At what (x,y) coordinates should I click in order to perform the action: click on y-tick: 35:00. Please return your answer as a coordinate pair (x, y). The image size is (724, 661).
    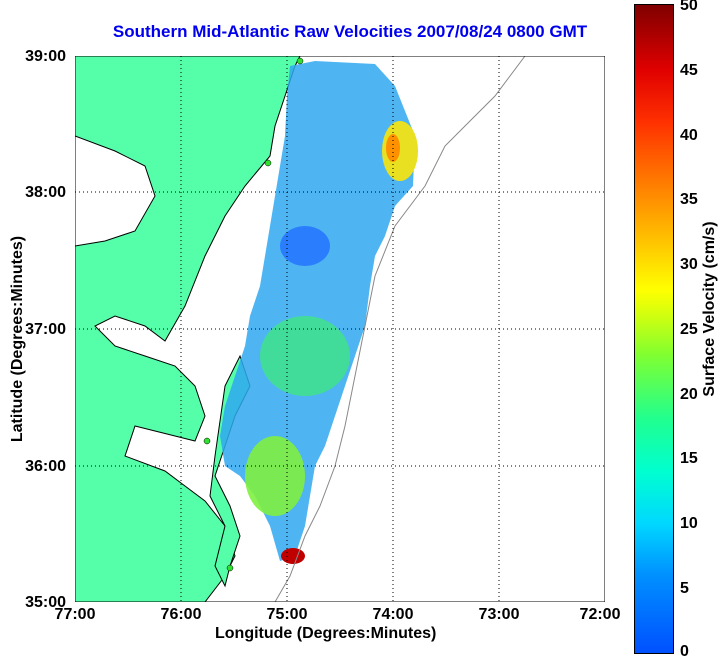
    Looking at the image, I should click on (45, 602).